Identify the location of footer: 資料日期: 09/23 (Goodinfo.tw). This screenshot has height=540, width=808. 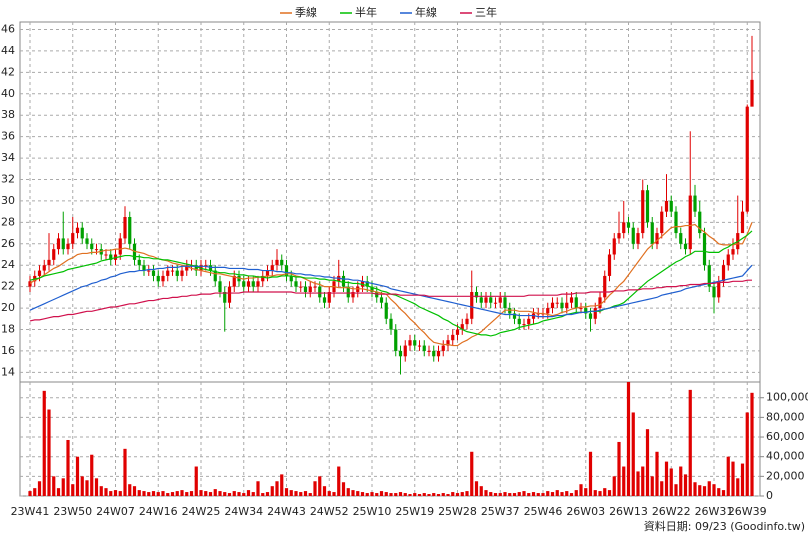
(724, 526).